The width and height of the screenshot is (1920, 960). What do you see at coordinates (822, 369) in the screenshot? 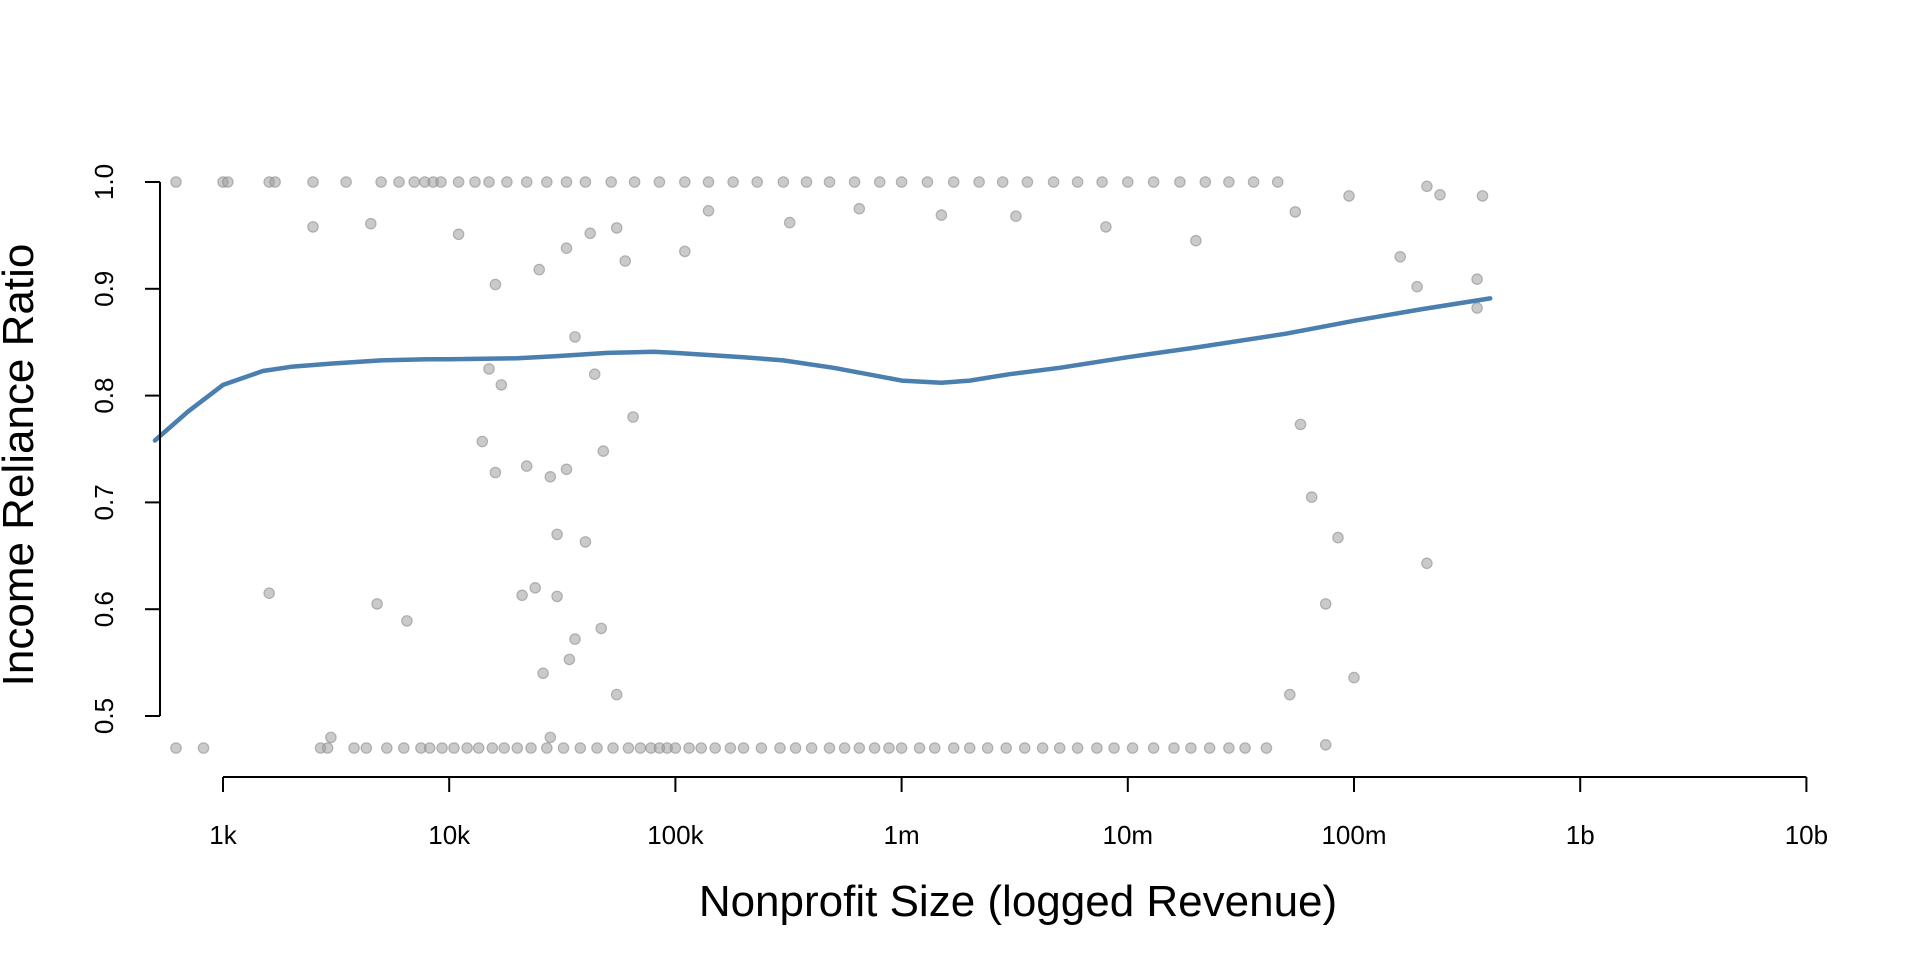
I see `smooth-trend-line` at bounding box center [822, 369].